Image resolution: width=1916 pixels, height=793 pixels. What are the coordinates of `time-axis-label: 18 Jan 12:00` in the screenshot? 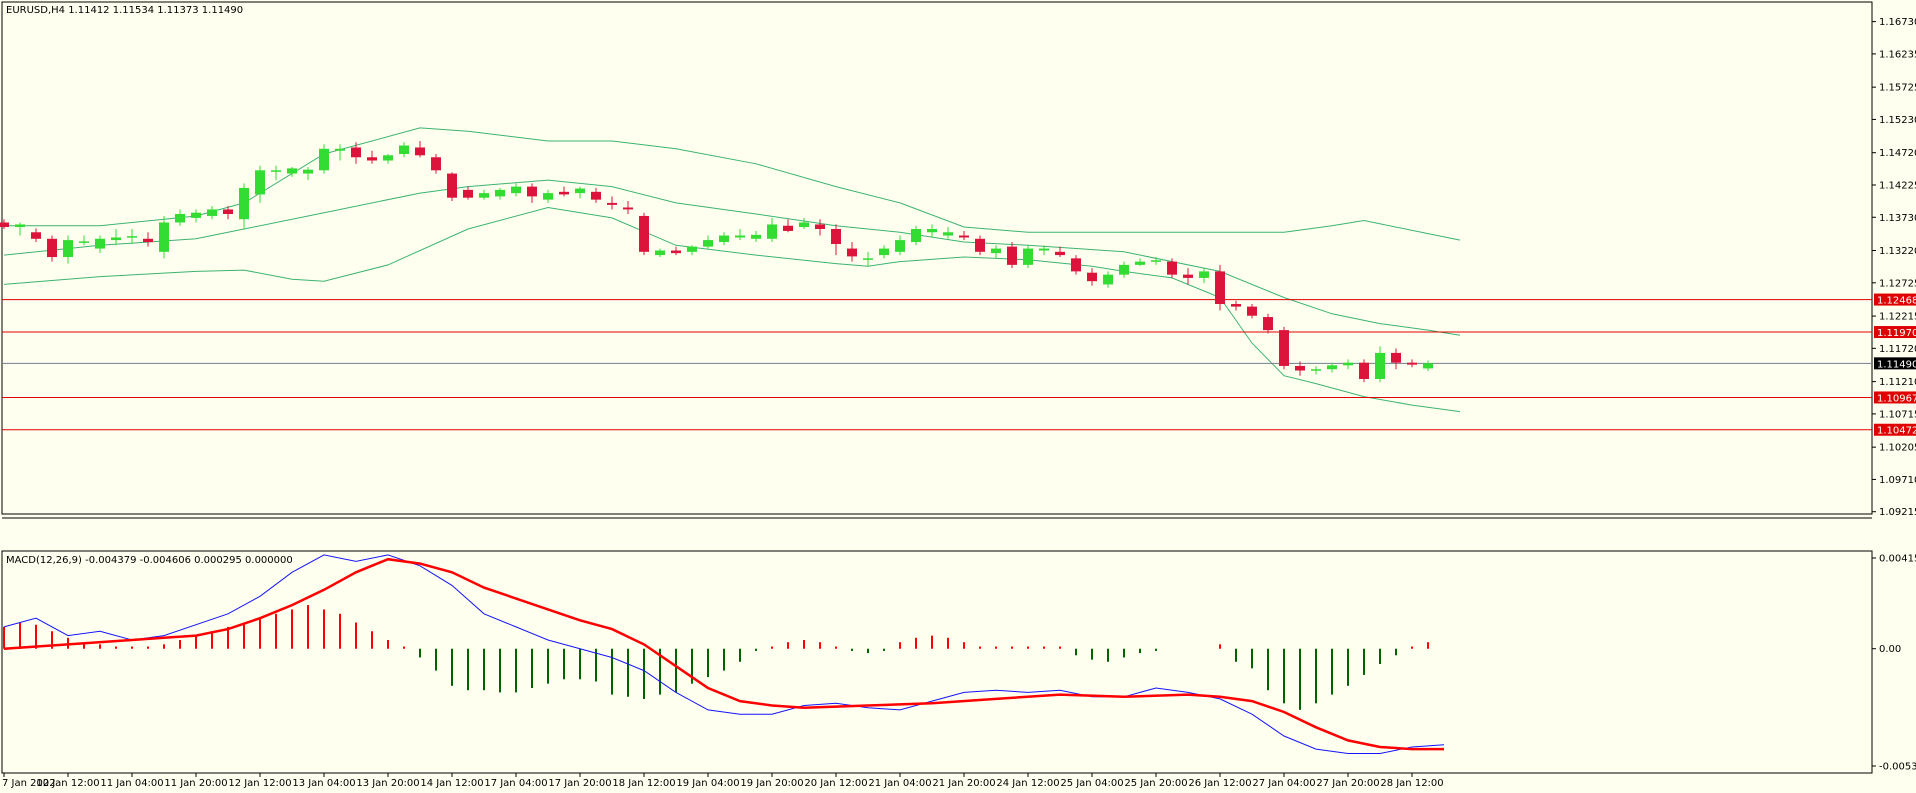 It's located at (643, 783).